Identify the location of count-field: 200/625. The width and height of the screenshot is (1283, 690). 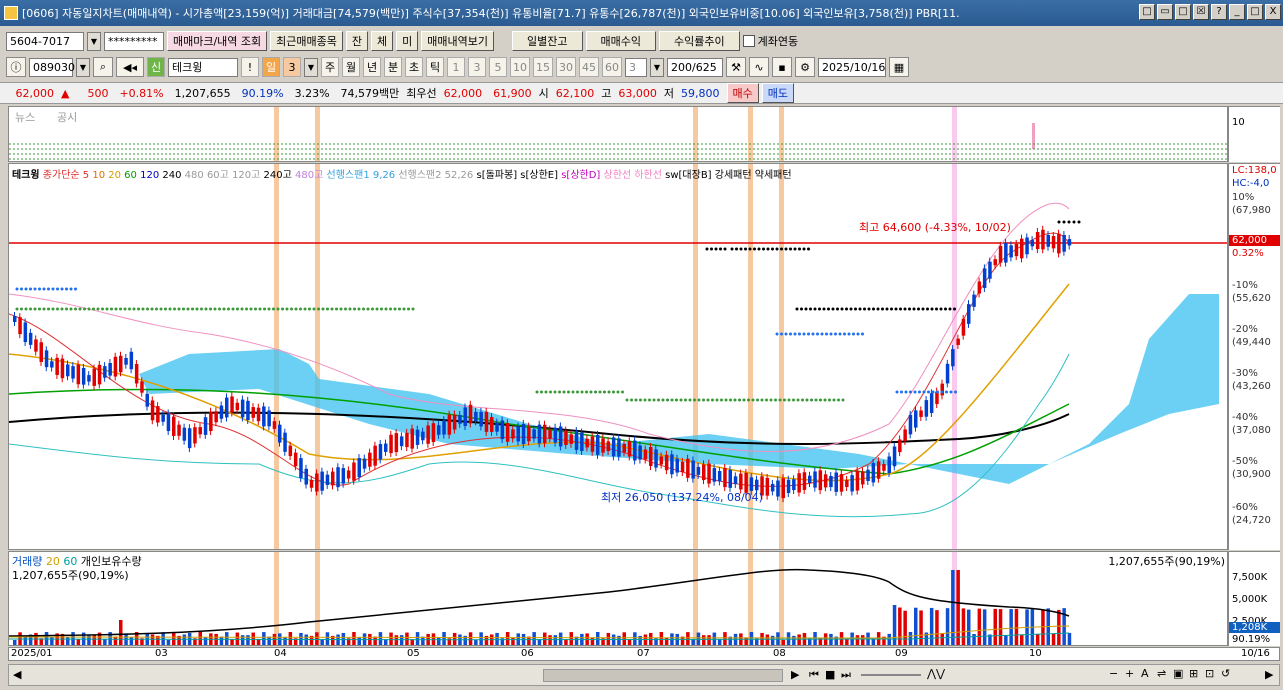
(695, 67).